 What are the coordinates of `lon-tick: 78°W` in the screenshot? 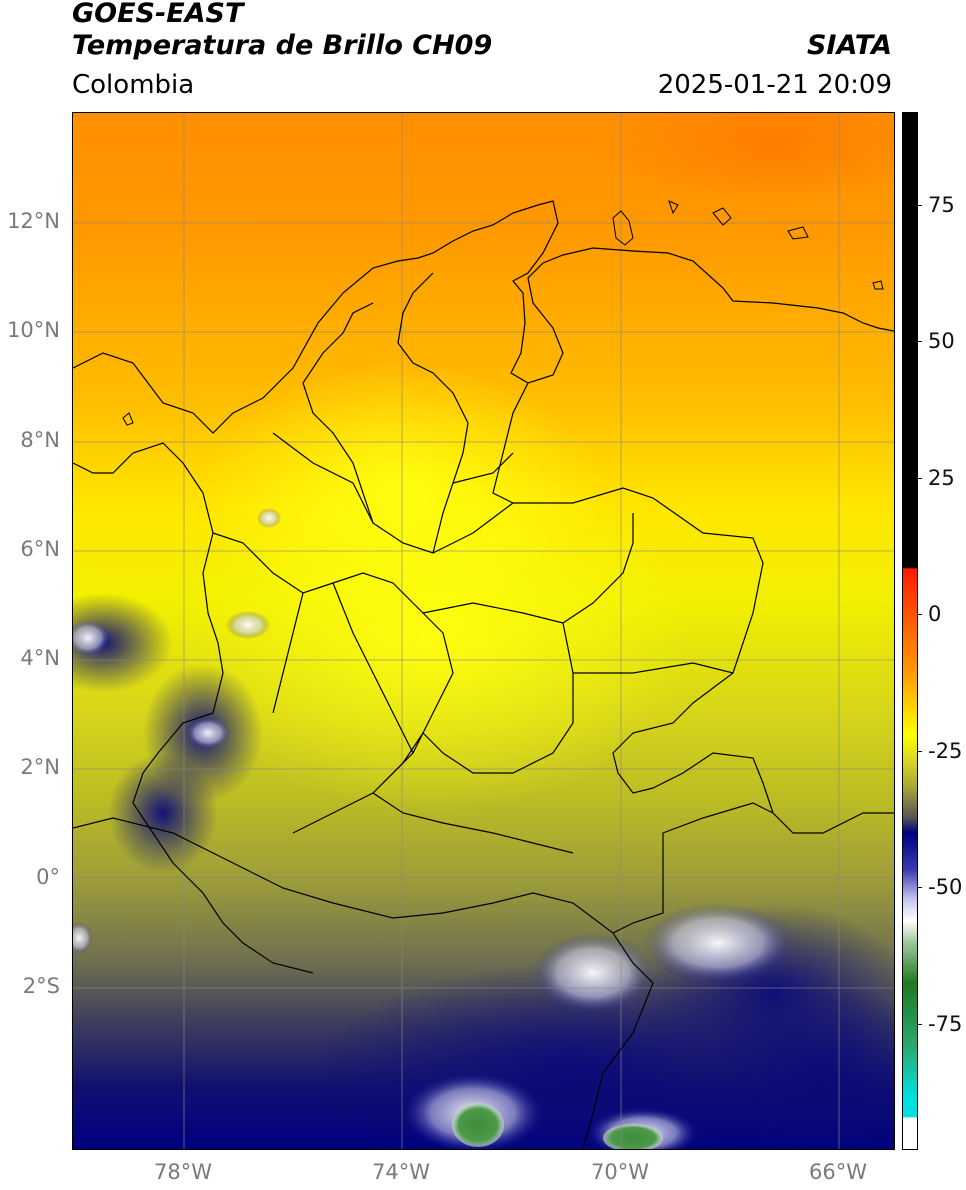 It's located at (183, 1172).